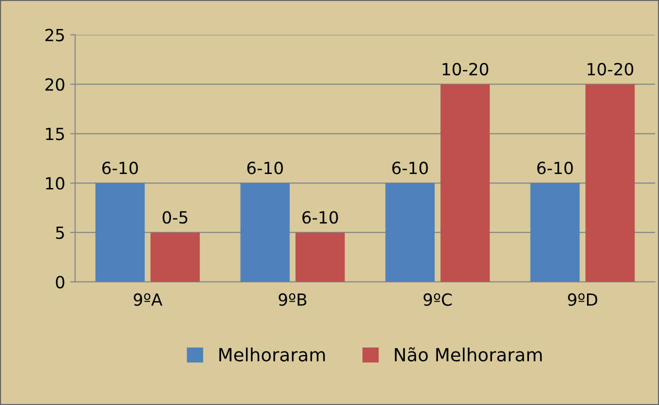 This screenshot has width=659, height=405. Describe the element at coordinates (54, 84) in the screenshot. I see `y-tick-label: 20` at that location.